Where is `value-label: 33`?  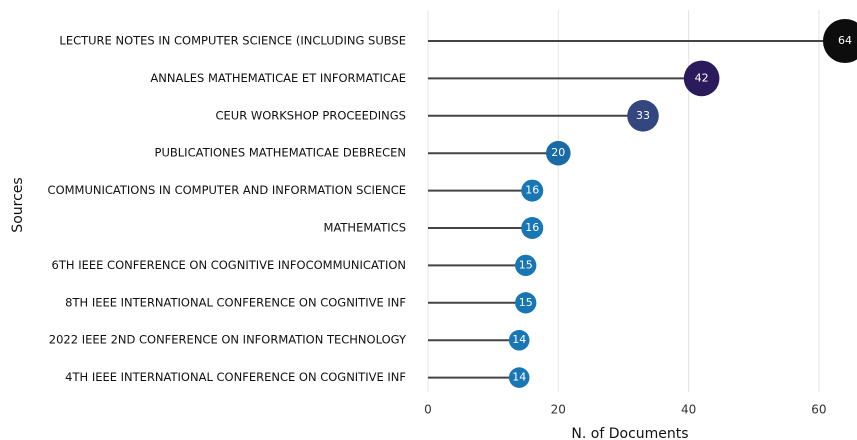 value-label: 33 is located at coordinates (643, 115).